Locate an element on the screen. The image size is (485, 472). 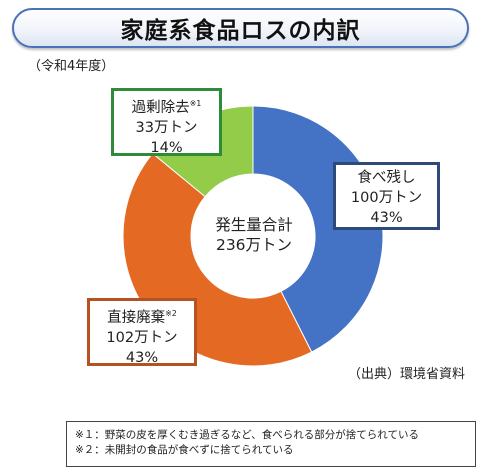
slice-value-label: 102万トン is located at coordinates (142, 337).